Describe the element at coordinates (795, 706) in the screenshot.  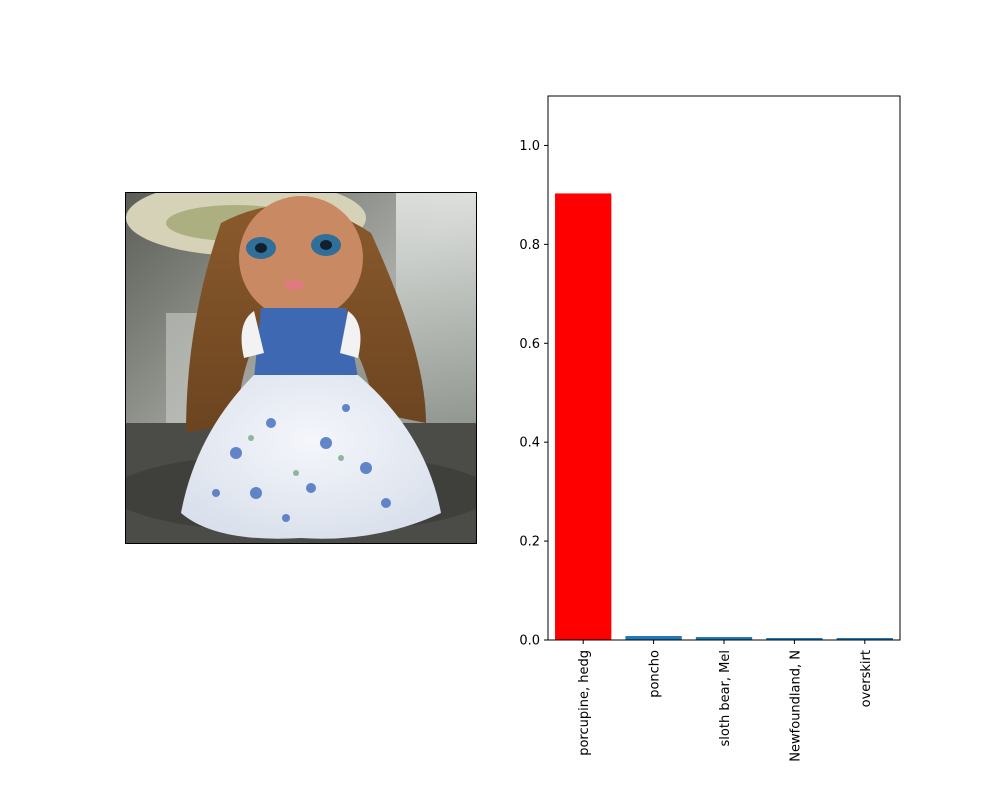
I see `x-tick-label: Newfoundland, N` at that location.